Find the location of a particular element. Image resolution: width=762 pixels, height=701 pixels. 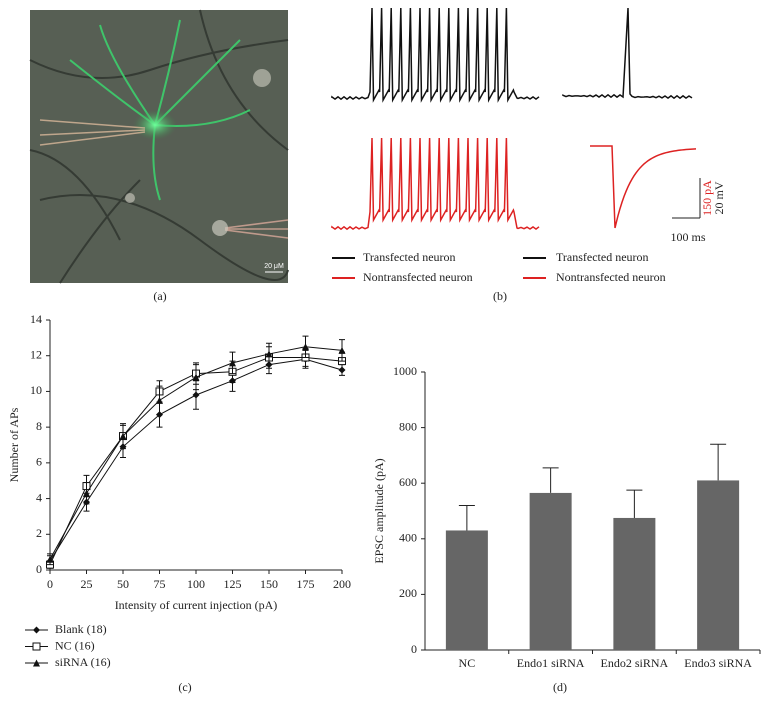

x-tick-label: 75 is located at coordinates (160, 584).